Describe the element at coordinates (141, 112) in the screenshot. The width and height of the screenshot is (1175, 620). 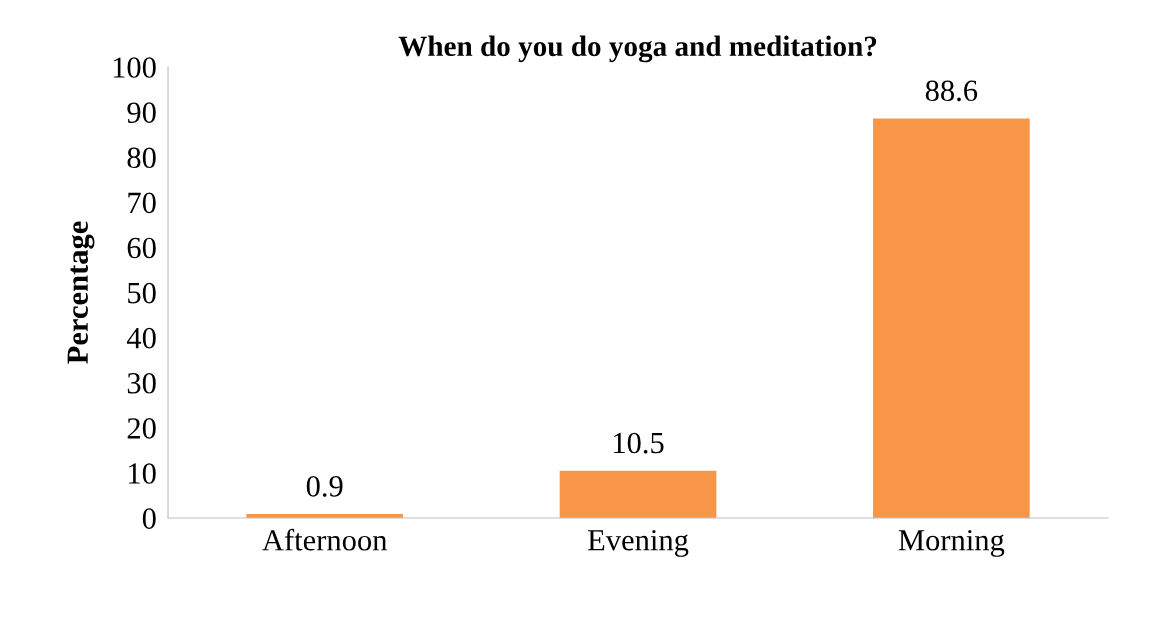
I see `y-tick-label: 90` at that location.